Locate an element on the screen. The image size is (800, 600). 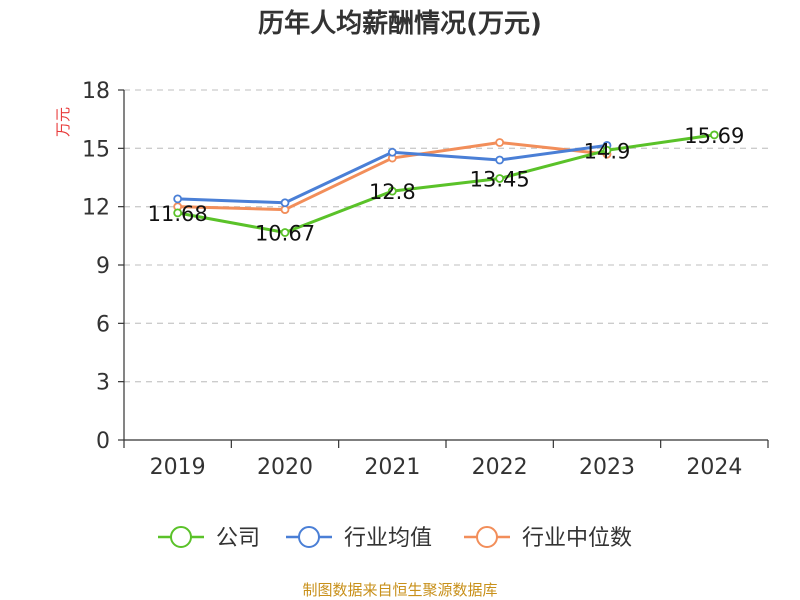
data-label: 15.69 is located at coordinates (714, 136).